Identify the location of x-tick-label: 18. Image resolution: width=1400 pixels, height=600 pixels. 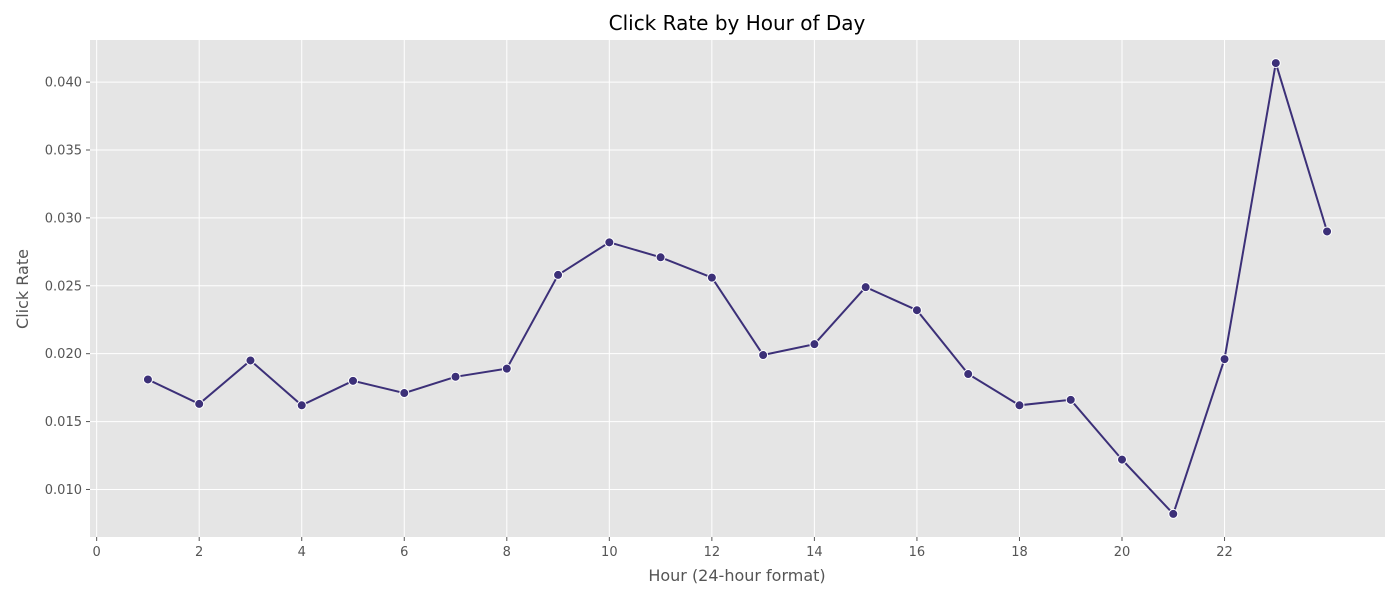
(1019, 552).